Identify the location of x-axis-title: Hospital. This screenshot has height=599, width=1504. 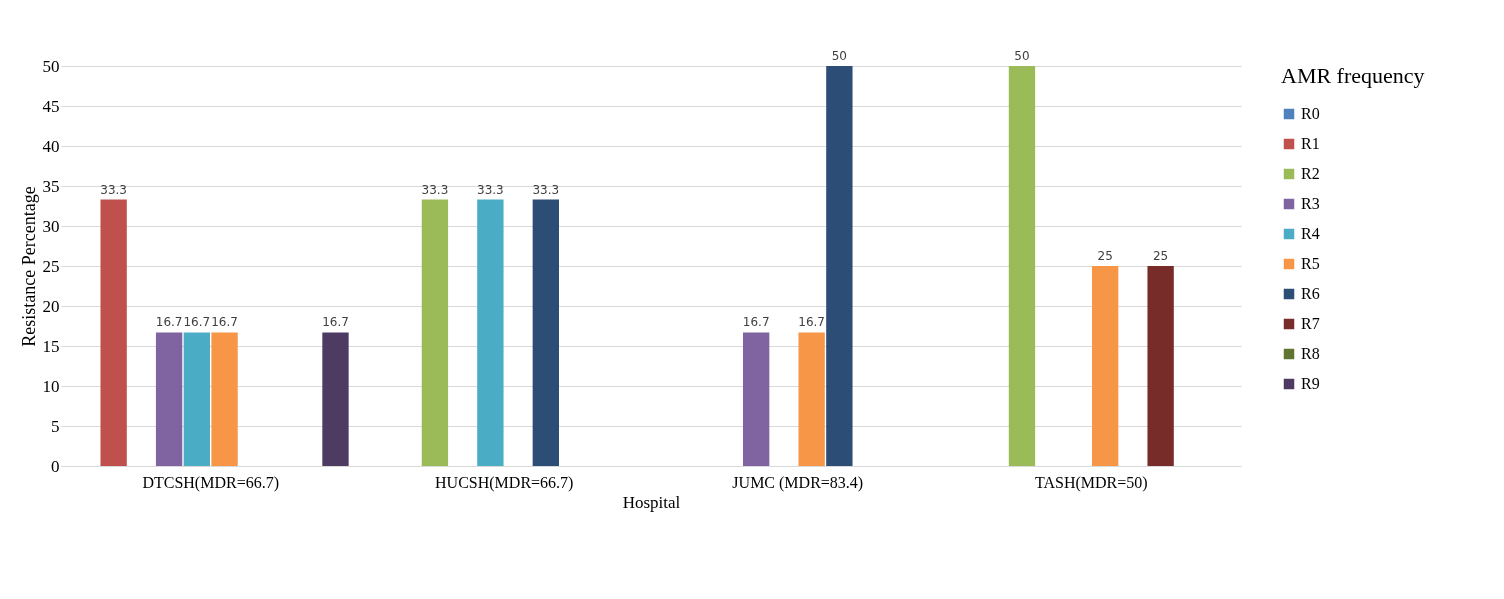
(651, 502).